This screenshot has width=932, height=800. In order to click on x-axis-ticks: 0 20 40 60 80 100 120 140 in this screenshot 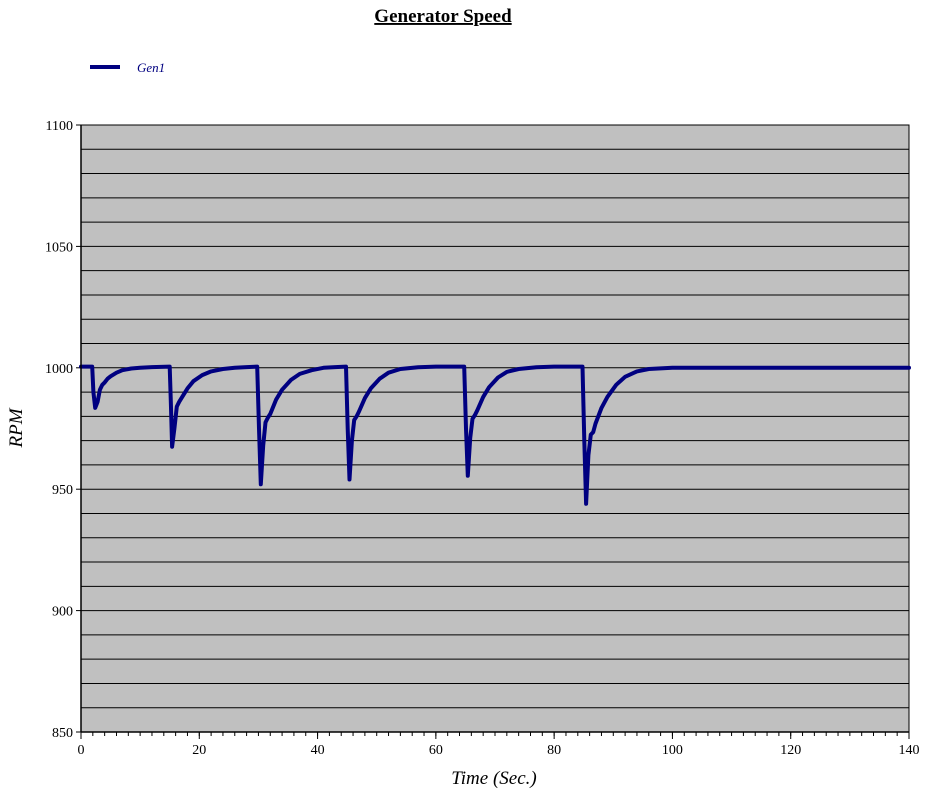, I will do `click(499, 745)`.